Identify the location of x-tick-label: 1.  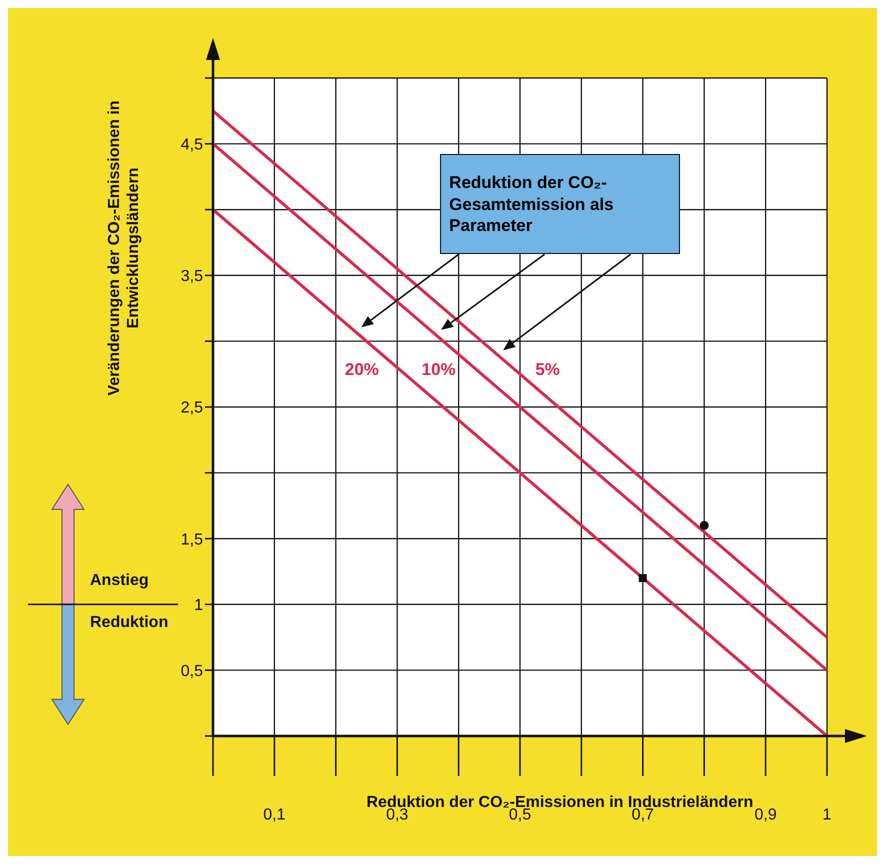
(827, 815).